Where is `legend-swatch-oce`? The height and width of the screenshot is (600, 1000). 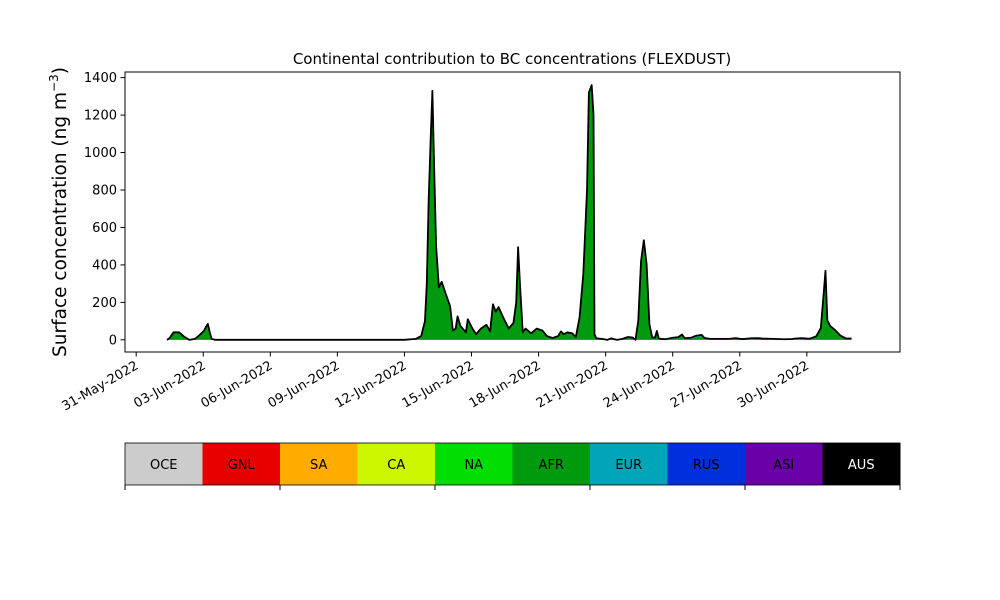 legend-swatch-oce is located at coordinates (164, 464).